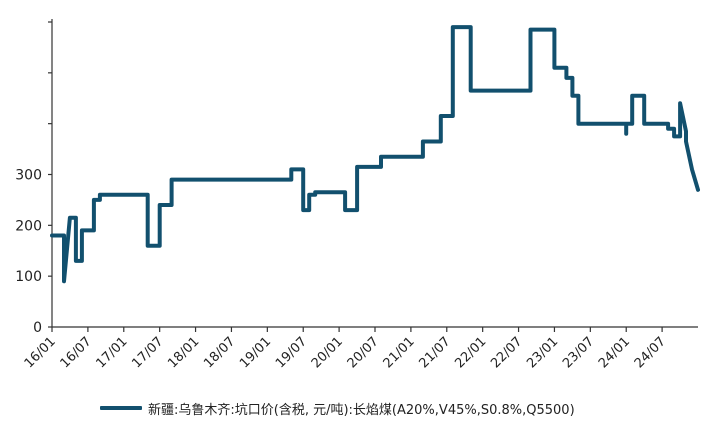 This screenshot has width=720, height=434. What do you see at coordinates (219, 352) in the screenshot?
I see `x-tick-label: 18/07` at bounding box center [219, 352].